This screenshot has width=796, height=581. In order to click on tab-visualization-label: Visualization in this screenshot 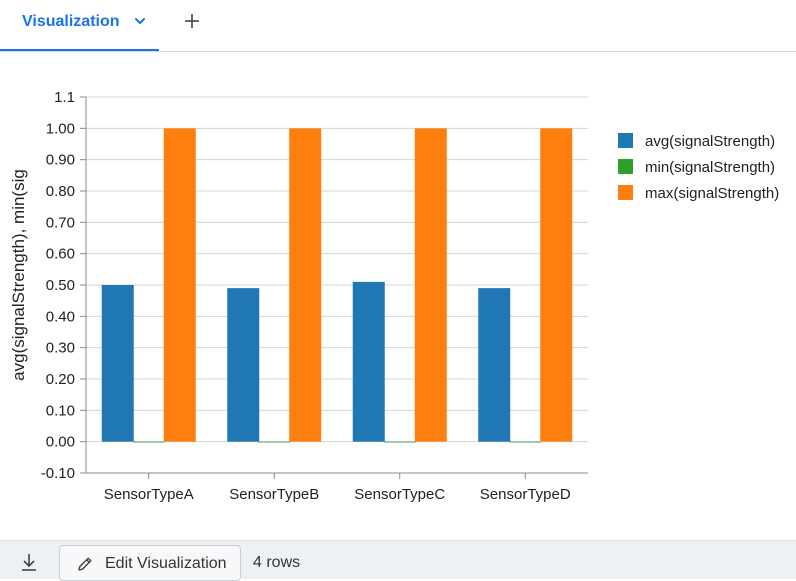, I will do `click(71, 21)`.